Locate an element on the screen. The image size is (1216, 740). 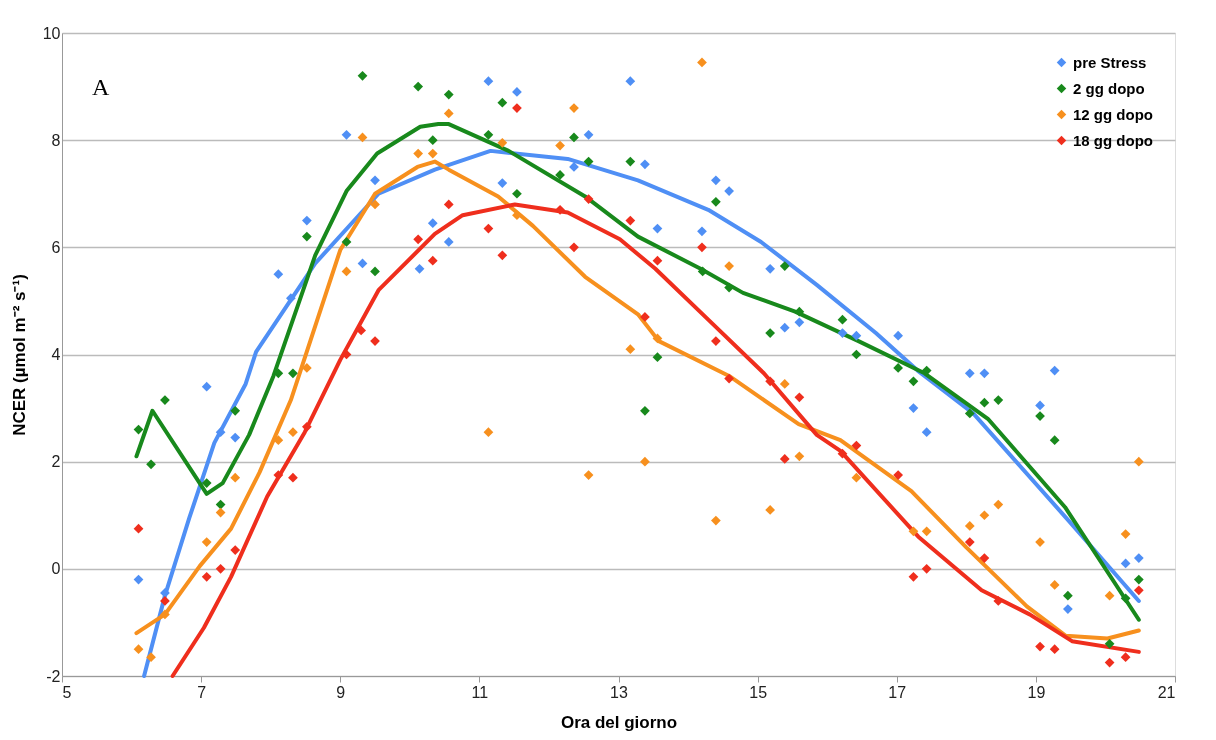
y-axis-title: NCER (µmol m⁻² s⁻¹) is located at coordinates (19, 355).